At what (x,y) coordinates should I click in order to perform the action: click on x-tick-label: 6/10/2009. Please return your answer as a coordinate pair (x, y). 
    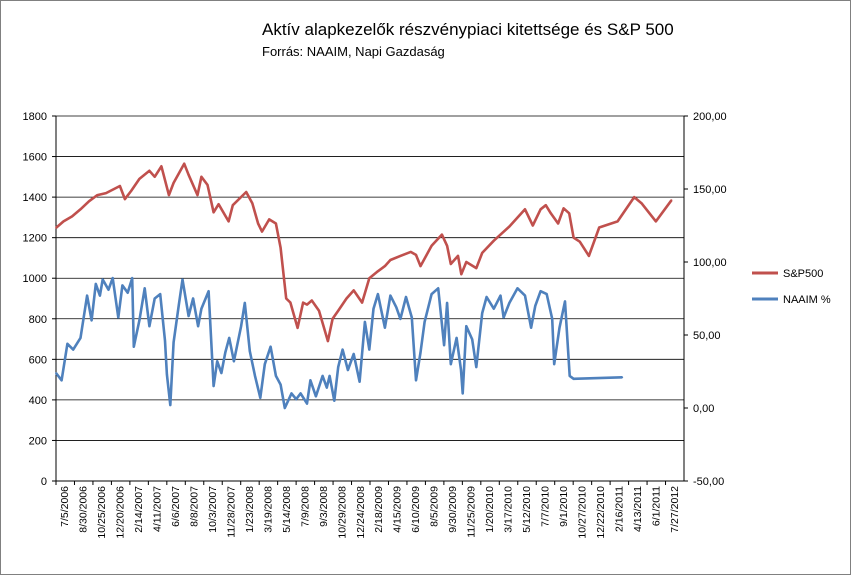
    Looking at the image, I should click on (416, 509).